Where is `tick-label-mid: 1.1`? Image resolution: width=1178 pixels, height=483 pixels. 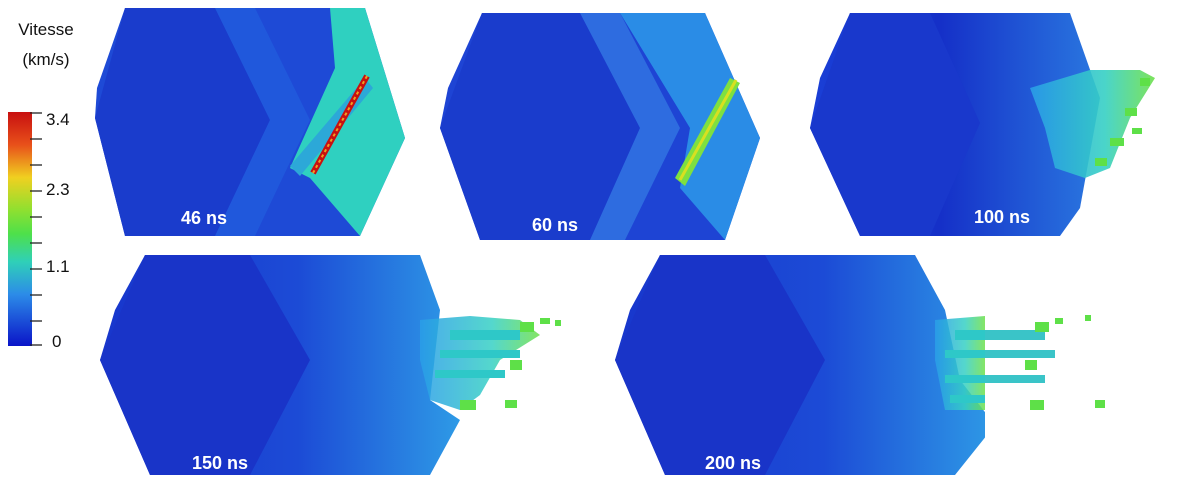 tick-label-mid: 1.1 is located at coordinates (58, 266).